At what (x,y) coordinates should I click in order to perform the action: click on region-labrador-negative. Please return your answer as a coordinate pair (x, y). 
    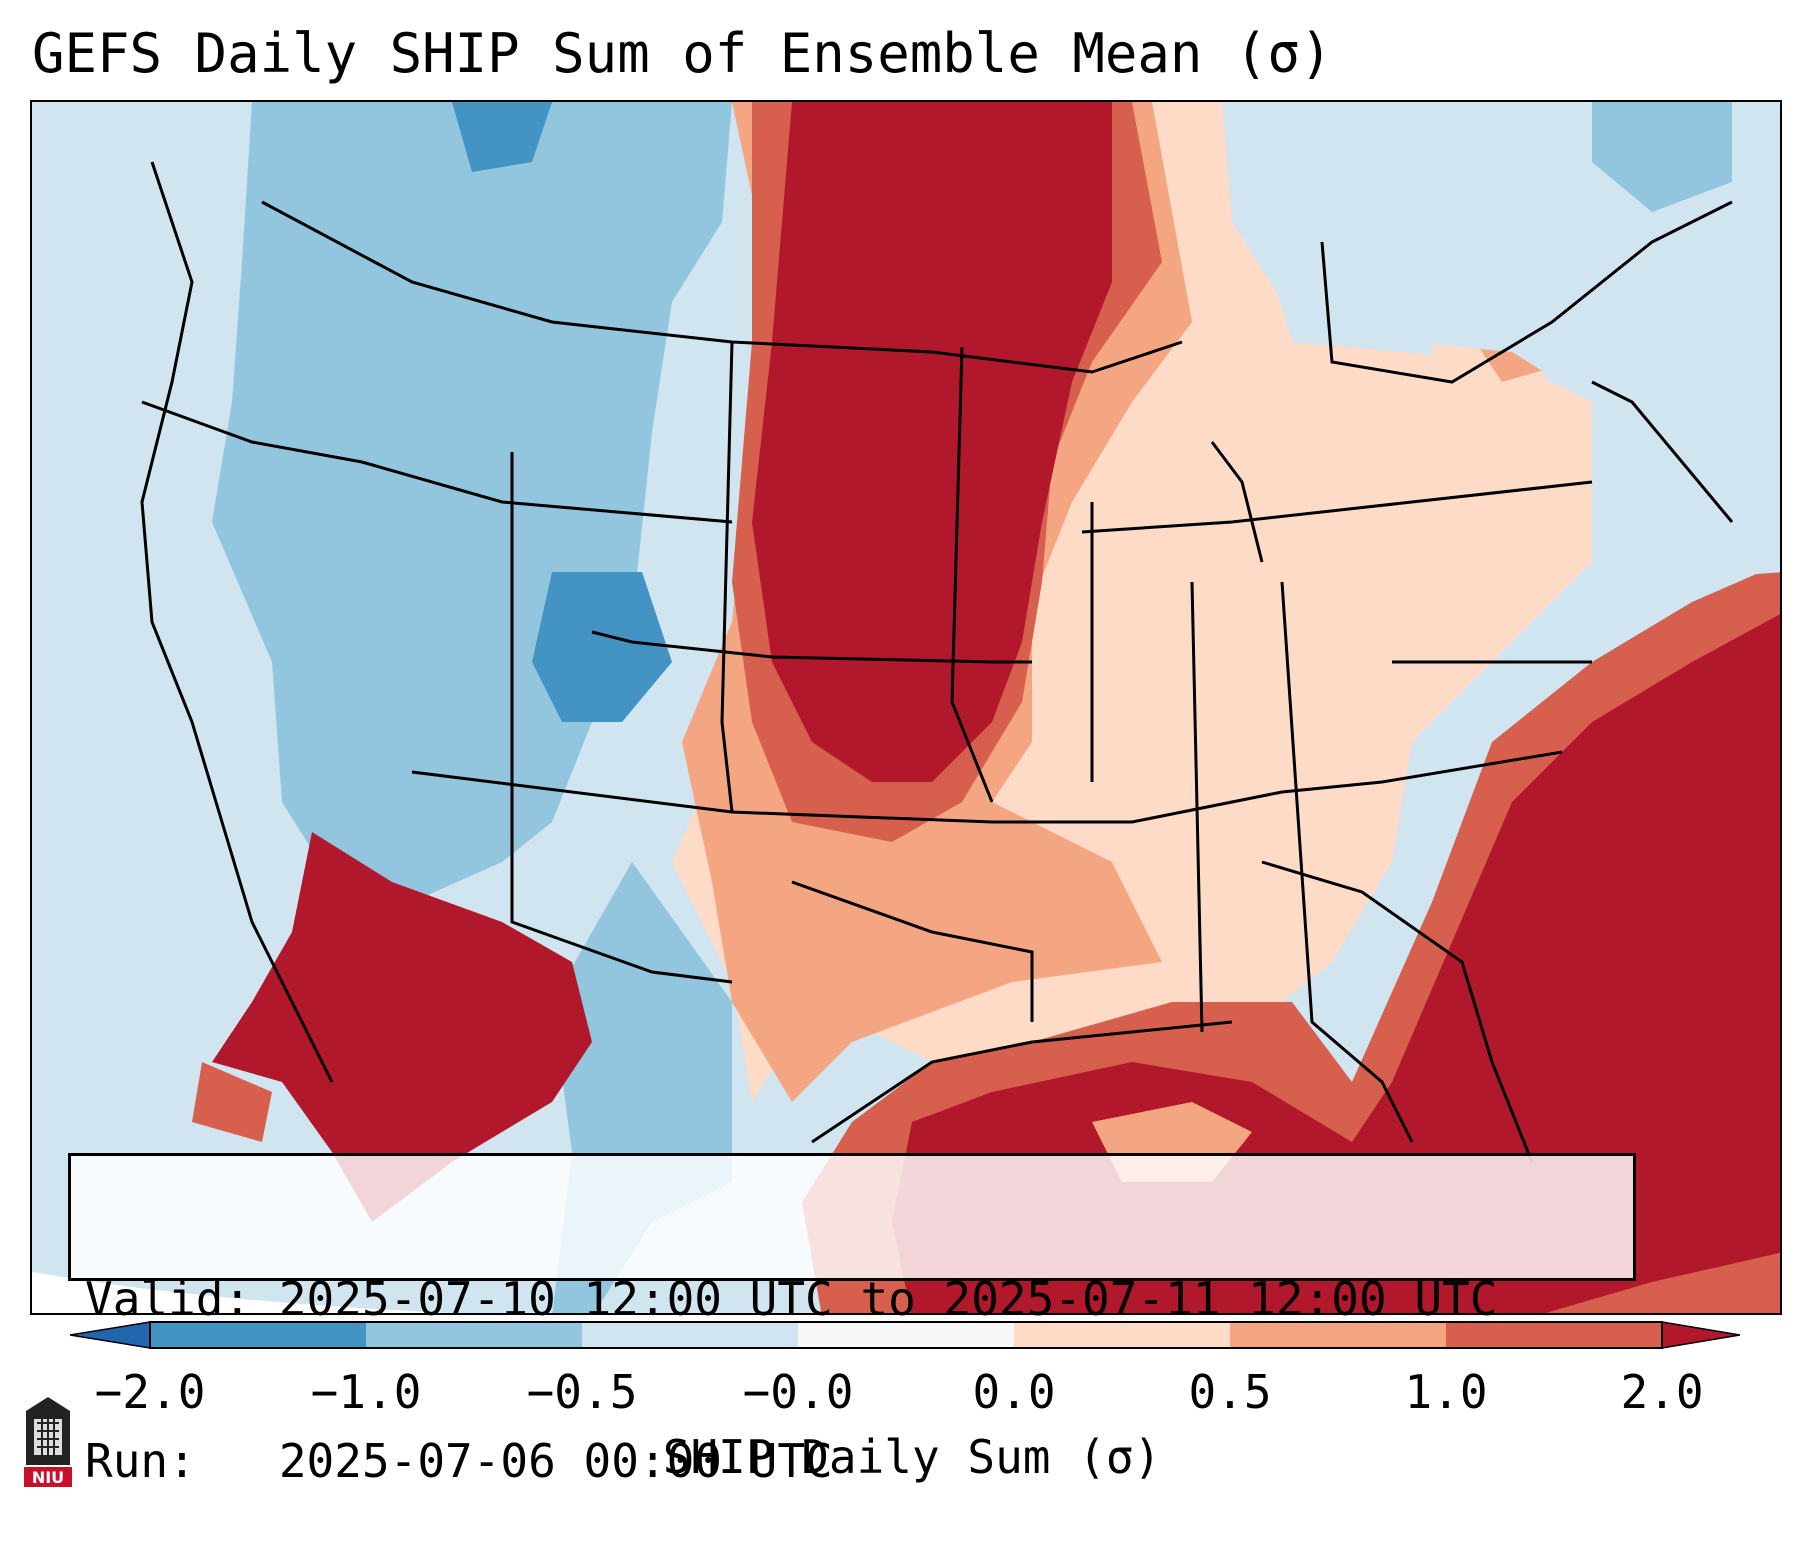
    Looking at the image, I should click on (1662, 157).